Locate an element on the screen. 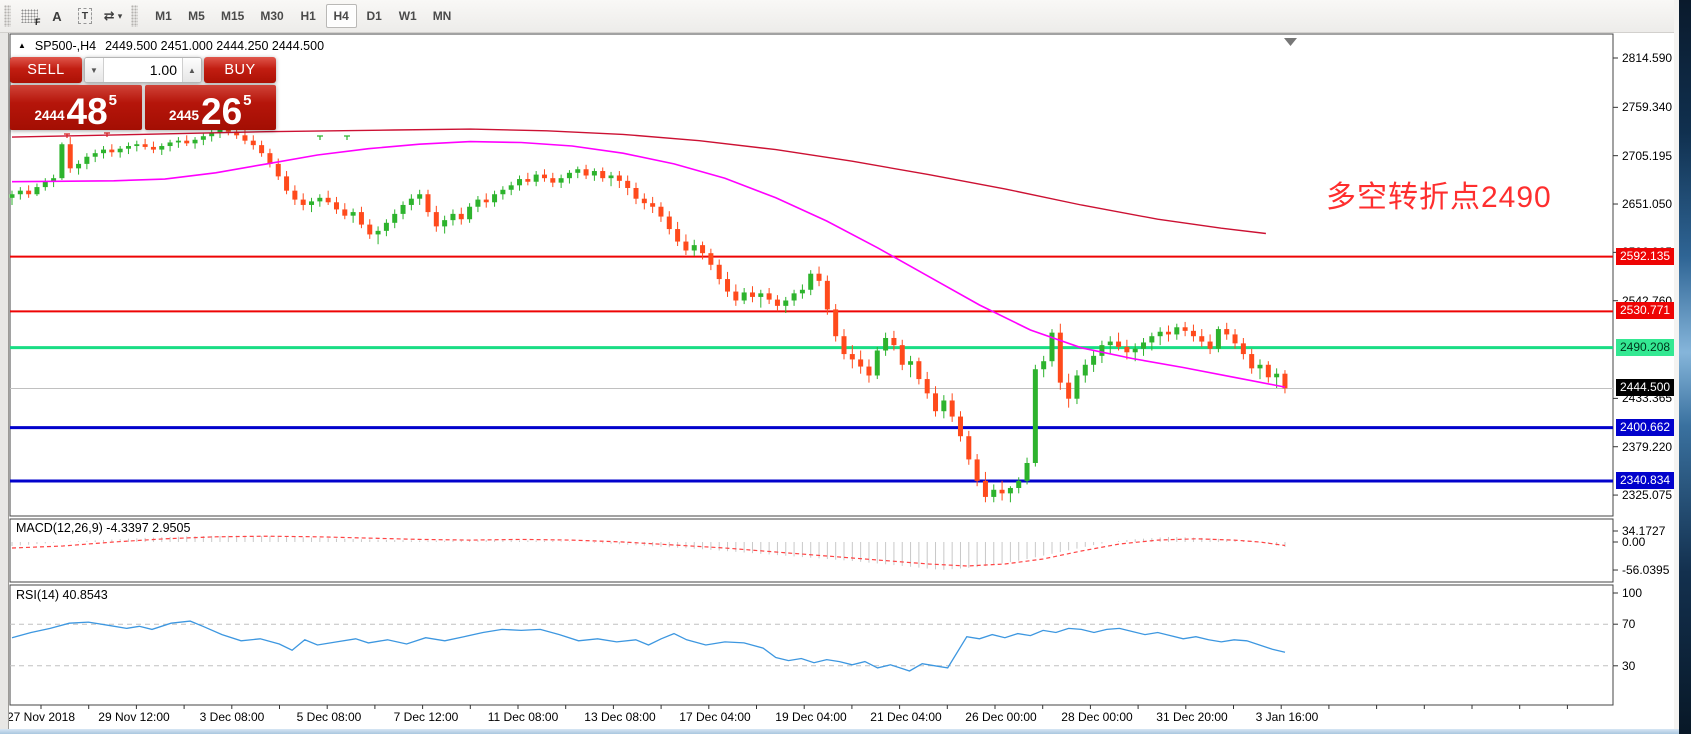 The height and width of the screenshot is (734, 1691). x-axis-label: 11 Dec 08:00 is located at coordinates (523, 717).